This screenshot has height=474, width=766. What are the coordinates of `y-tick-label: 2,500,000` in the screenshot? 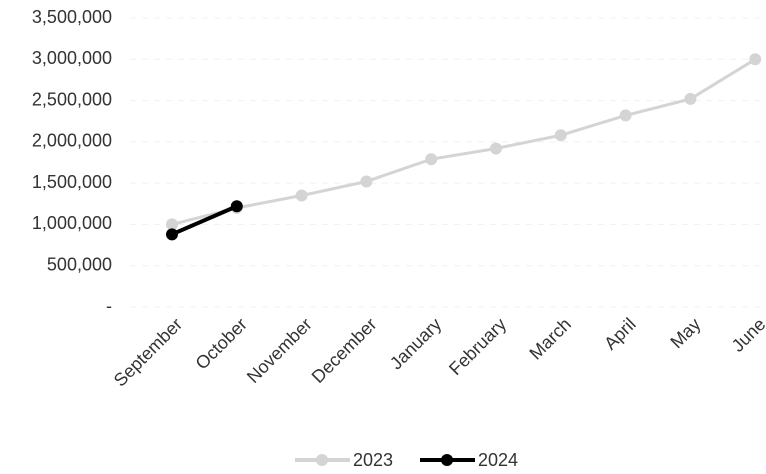 It's located at (72, 99).